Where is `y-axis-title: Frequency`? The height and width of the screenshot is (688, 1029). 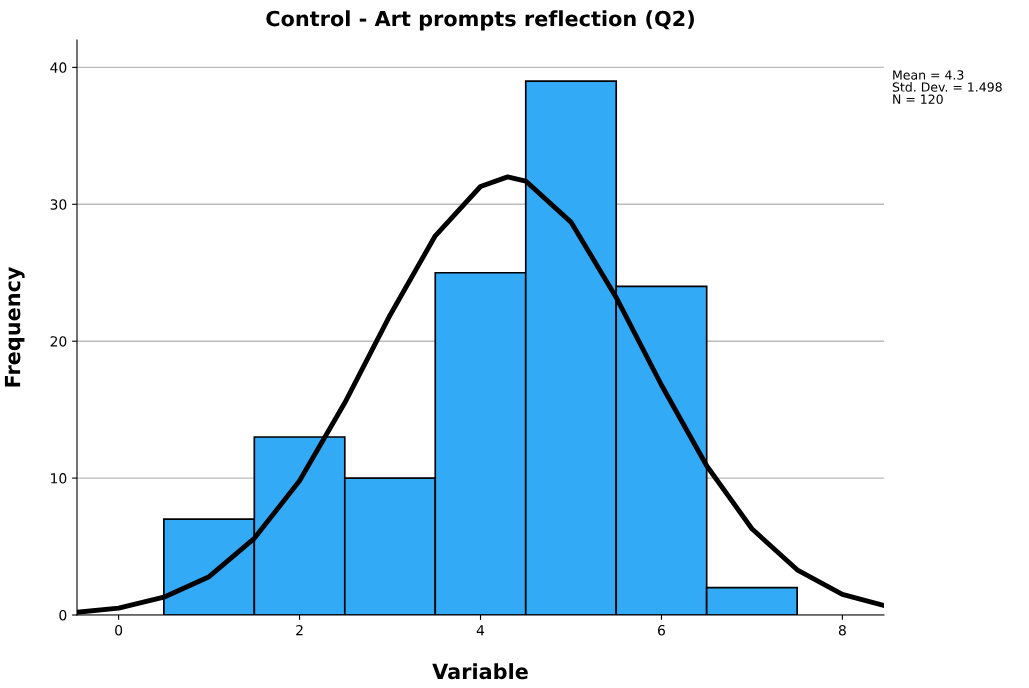 y-axis-title: Frequency is located at coordinates (14, 326).